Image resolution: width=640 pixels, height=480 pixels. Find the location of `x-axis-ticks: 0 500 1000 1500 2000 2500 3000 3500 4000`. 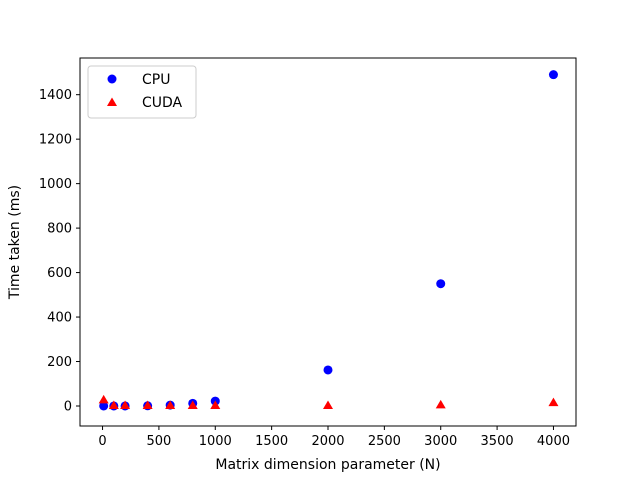

x-axis-ticks: 0 500 1000 1500 2000 2500 3000 3500 4000 is located at coordinates (334, 437).